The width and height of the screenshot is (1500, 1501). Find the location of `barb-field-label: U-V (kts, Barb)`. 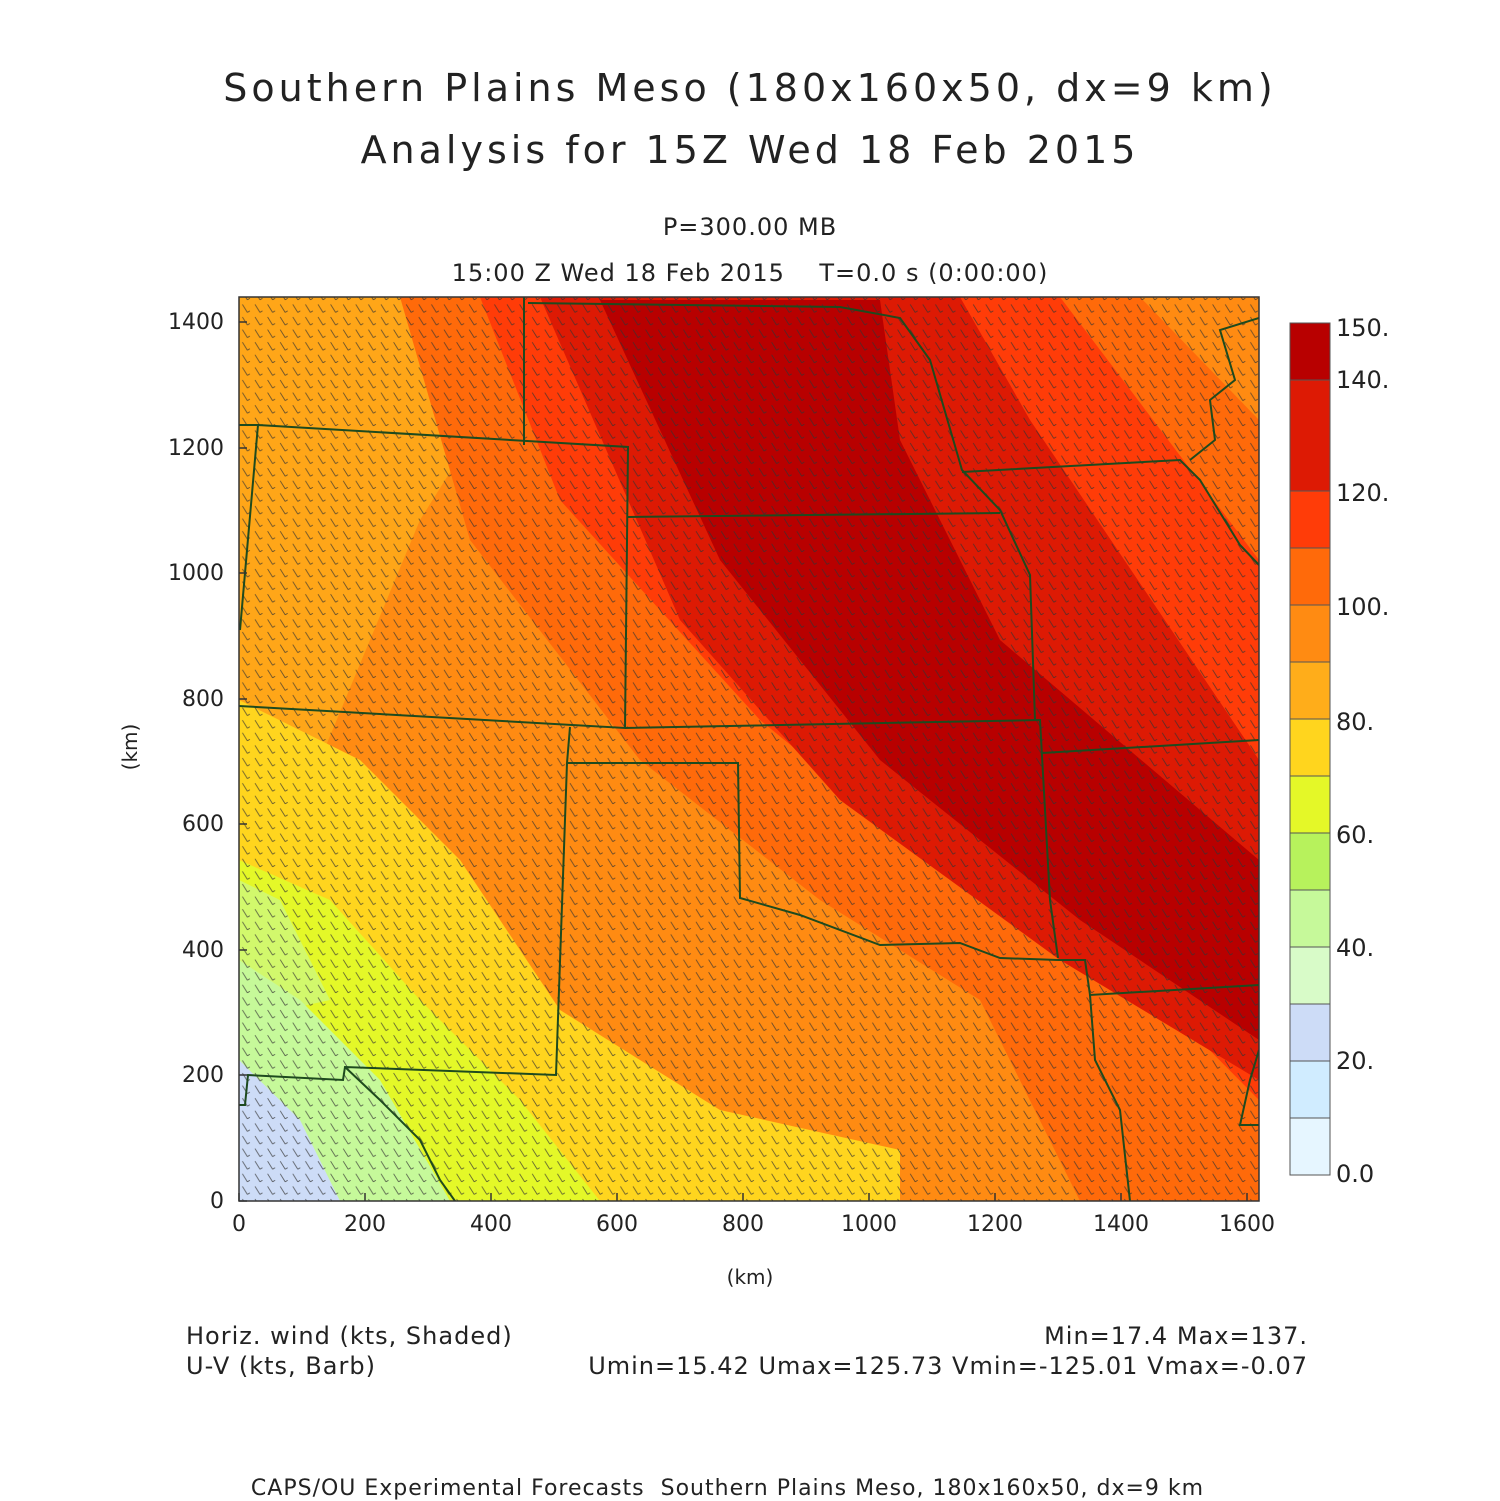

barb-field-label: U-V (kts, Barb) is located at coordinates (281, 1366).